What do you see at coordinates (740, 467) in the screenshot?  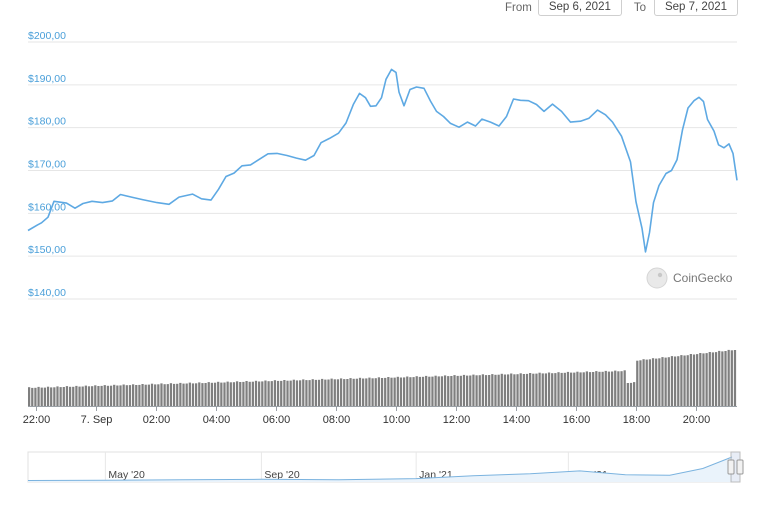 I see `navigator-handle-right` at bounding box center [740, 467].